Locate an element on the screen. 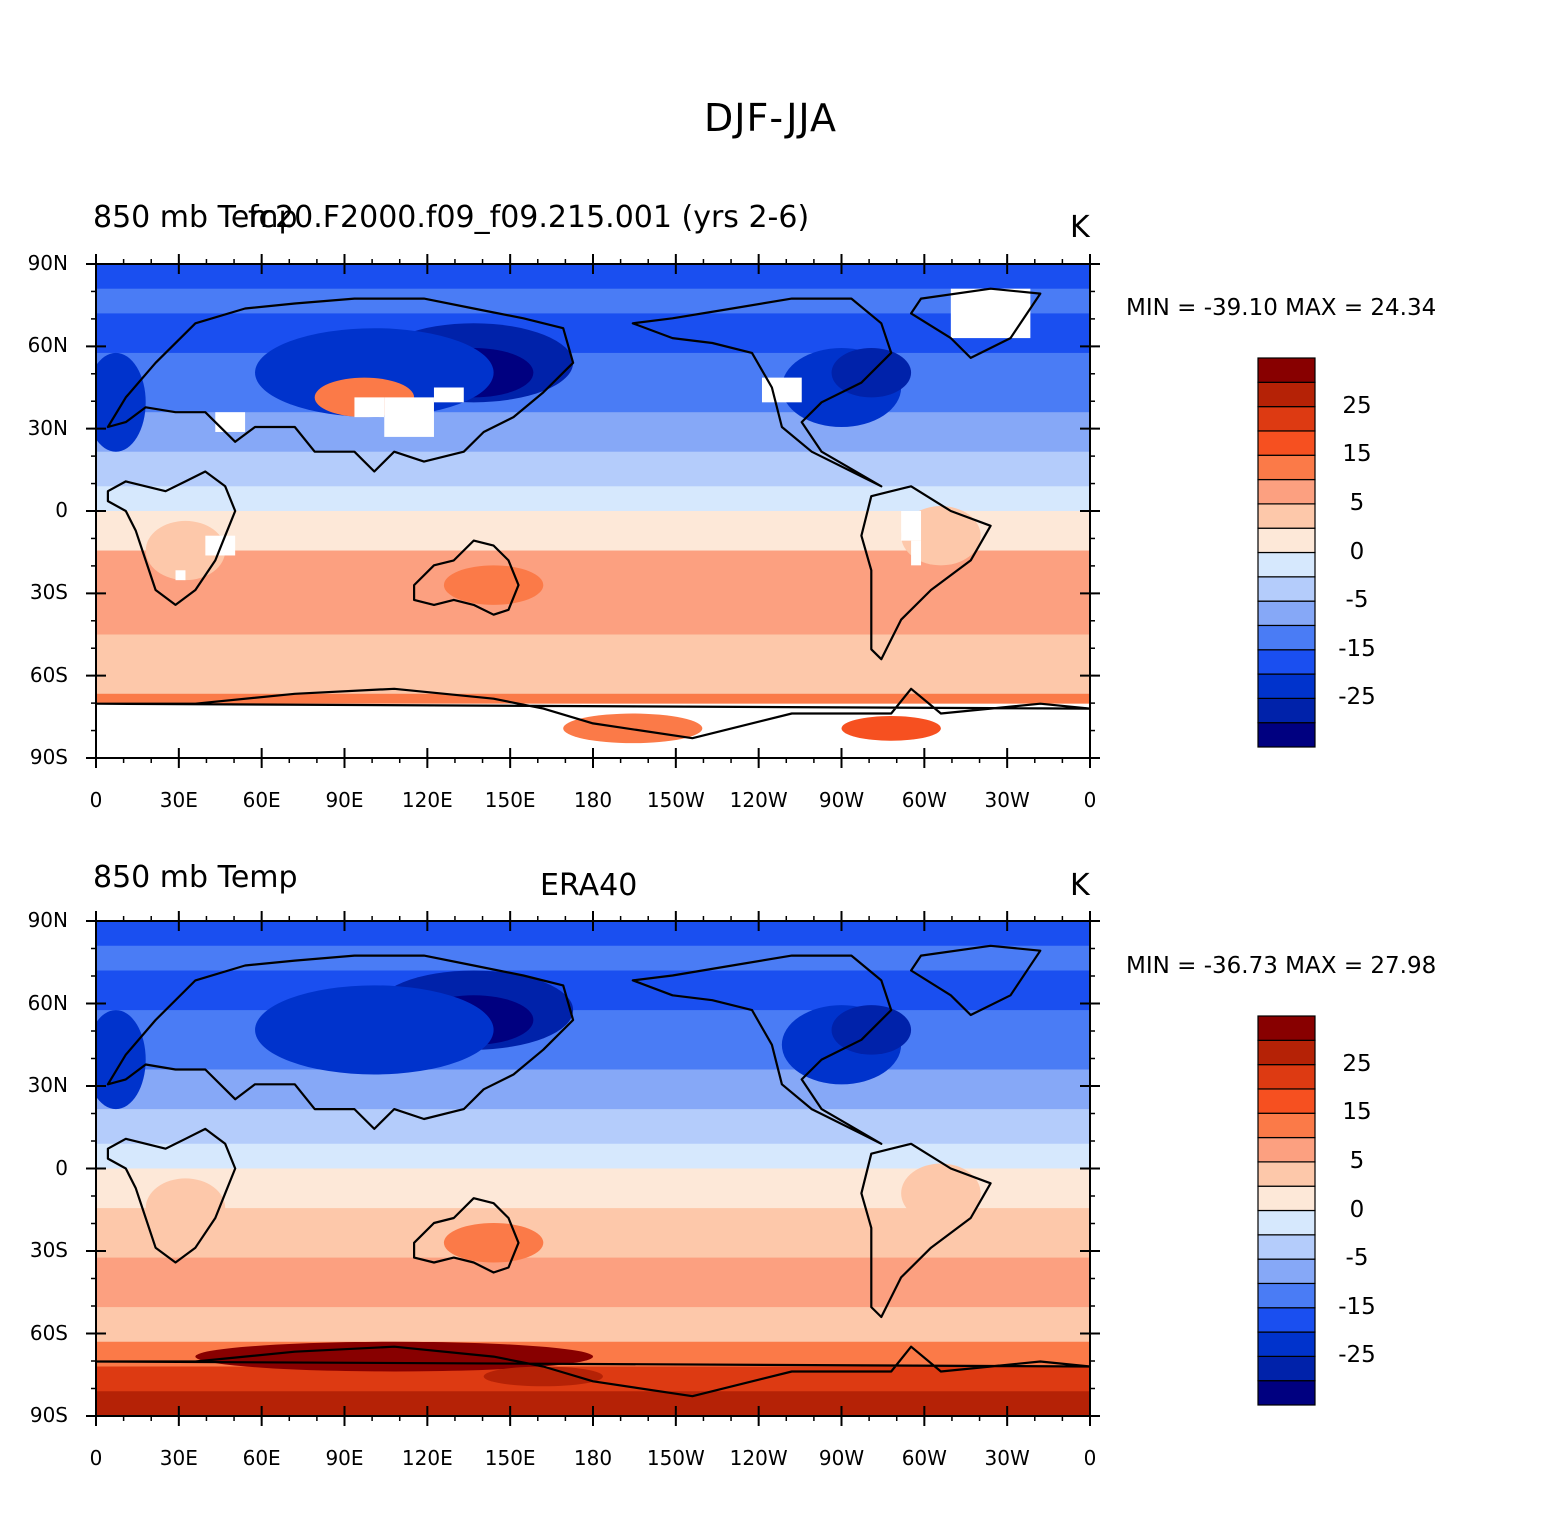  colorbar-label: 0 is located at coordinates (1357, 1209).